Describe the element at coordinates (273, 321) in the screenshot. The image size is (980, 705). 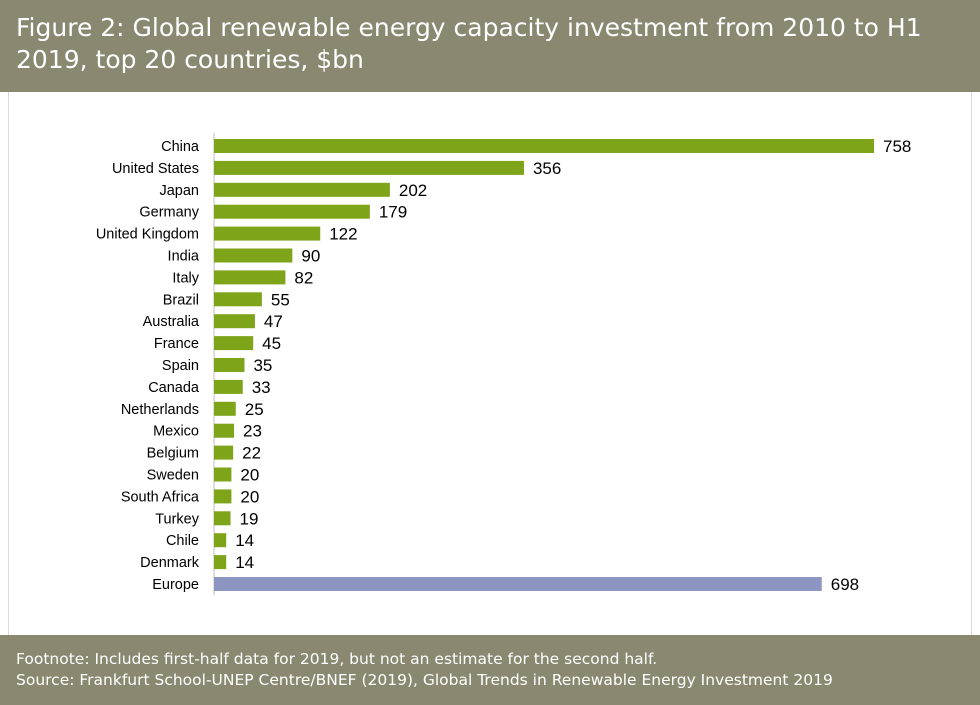
I see `data-label: 47` at that location.